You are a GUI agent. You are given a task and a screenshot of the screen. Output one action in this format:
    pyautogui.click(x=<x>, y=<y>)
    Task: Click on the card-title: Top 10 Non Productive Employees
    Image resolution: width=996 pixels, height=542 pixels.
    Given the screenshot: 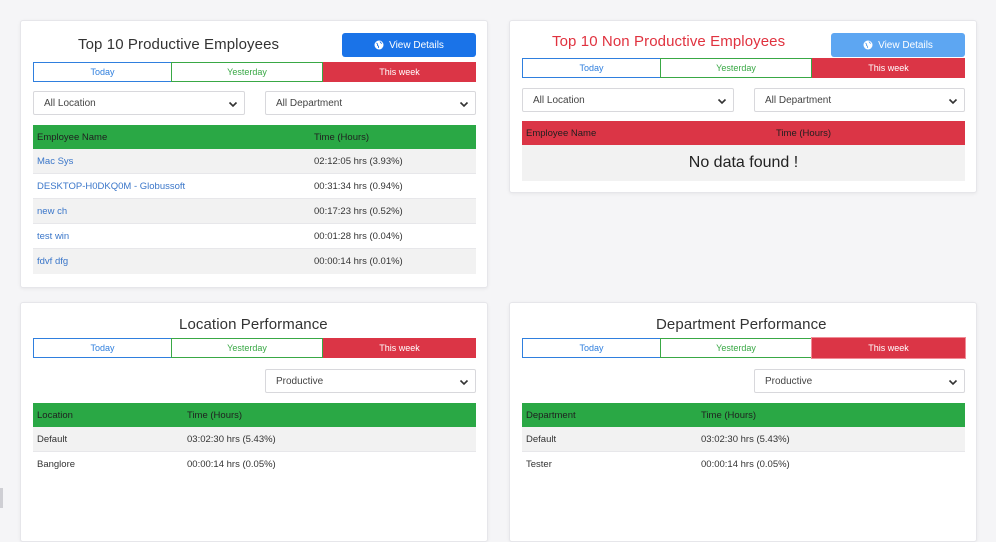 What is the action you would take?
    pyautogui.click(x=669, y=41)
    